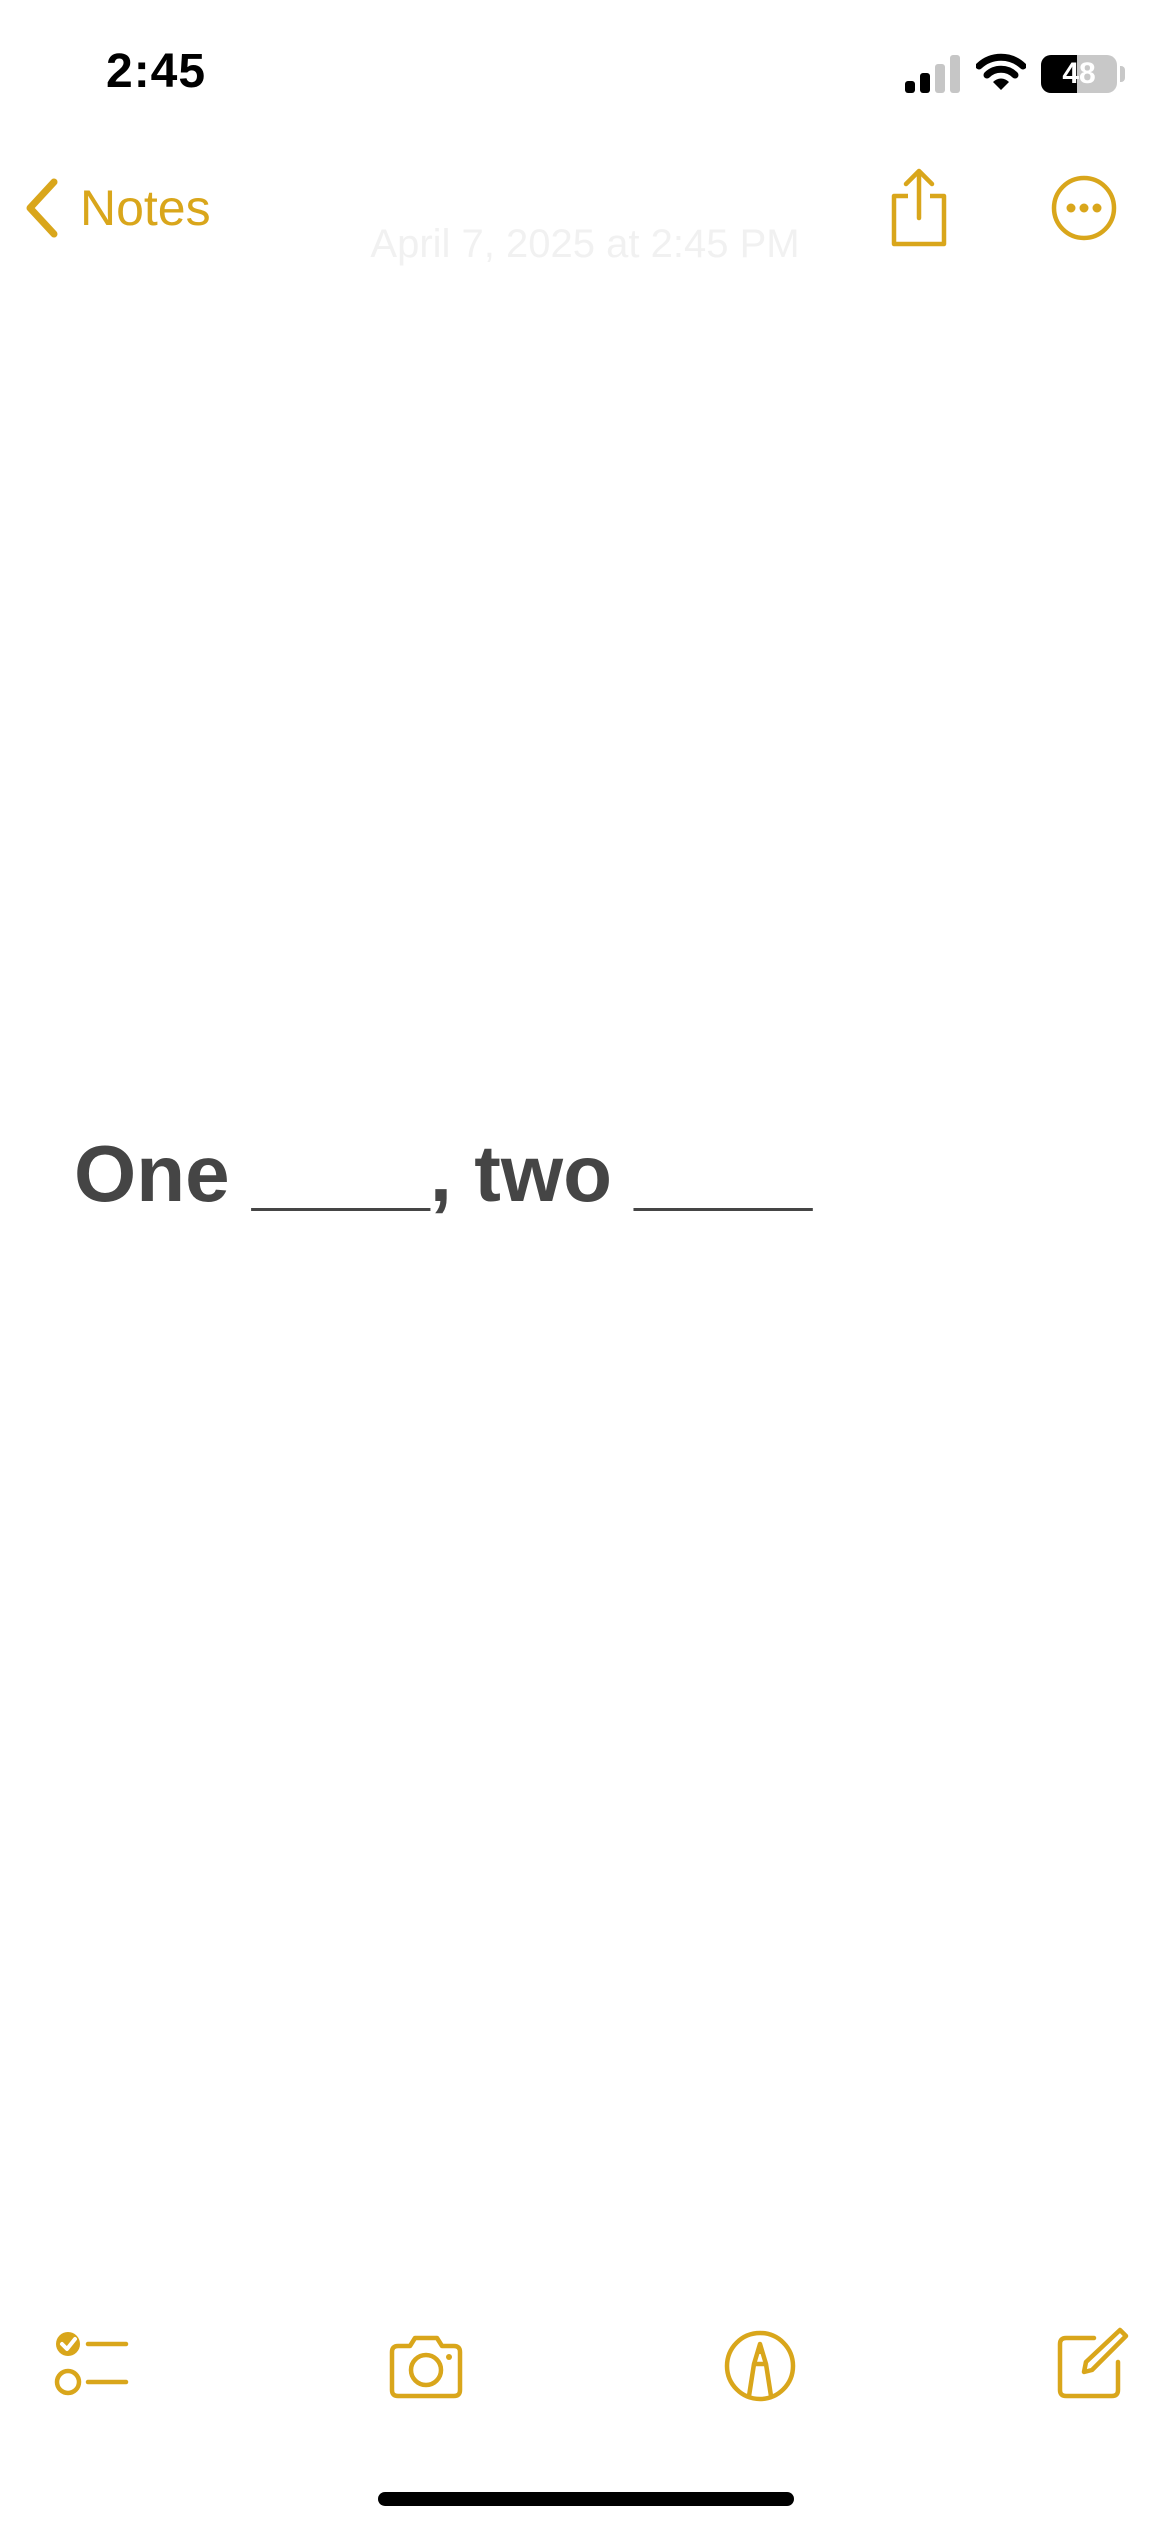  I want to click on battery-level: 48, so click(1079, 73).